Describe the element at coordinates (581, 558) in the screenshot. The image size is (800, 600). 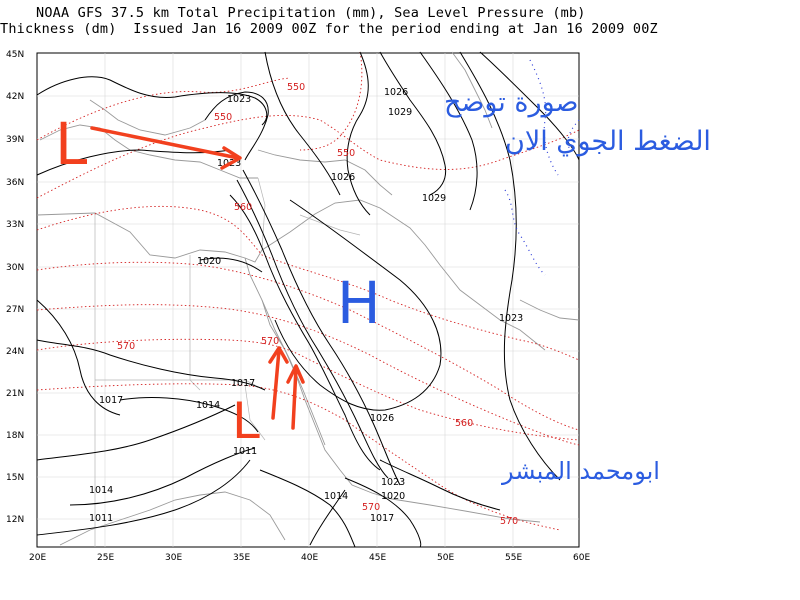
I see `lon-label: 60E` at that location.